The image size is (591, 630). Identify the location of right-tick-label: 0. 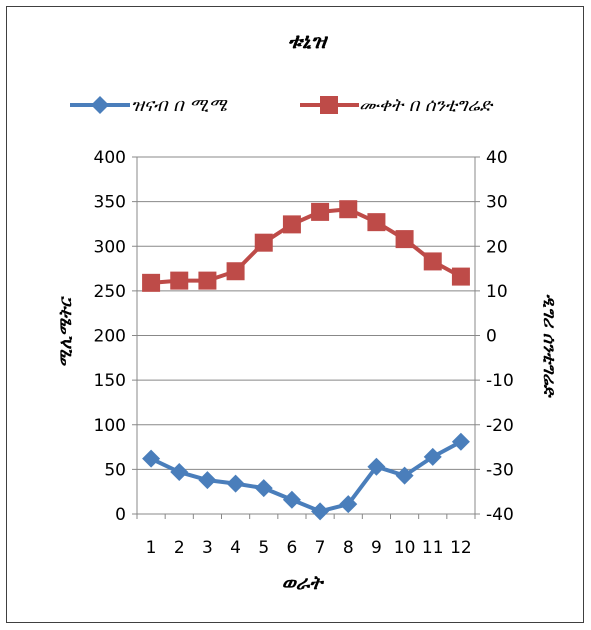
(491, 337).